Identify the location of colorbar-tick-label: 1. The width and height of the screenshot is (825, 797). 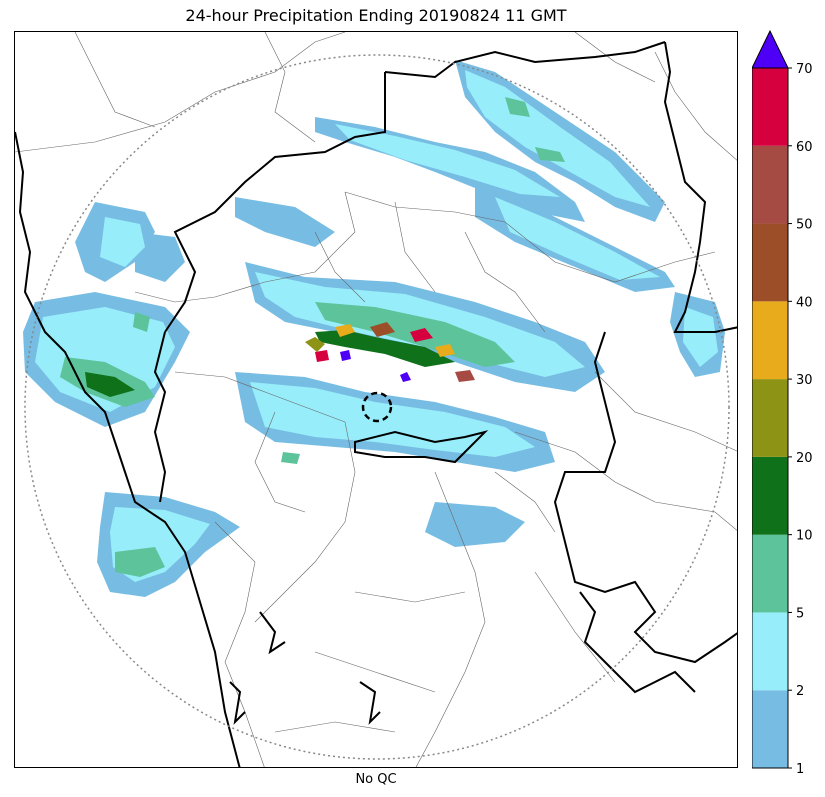
(800, 768).